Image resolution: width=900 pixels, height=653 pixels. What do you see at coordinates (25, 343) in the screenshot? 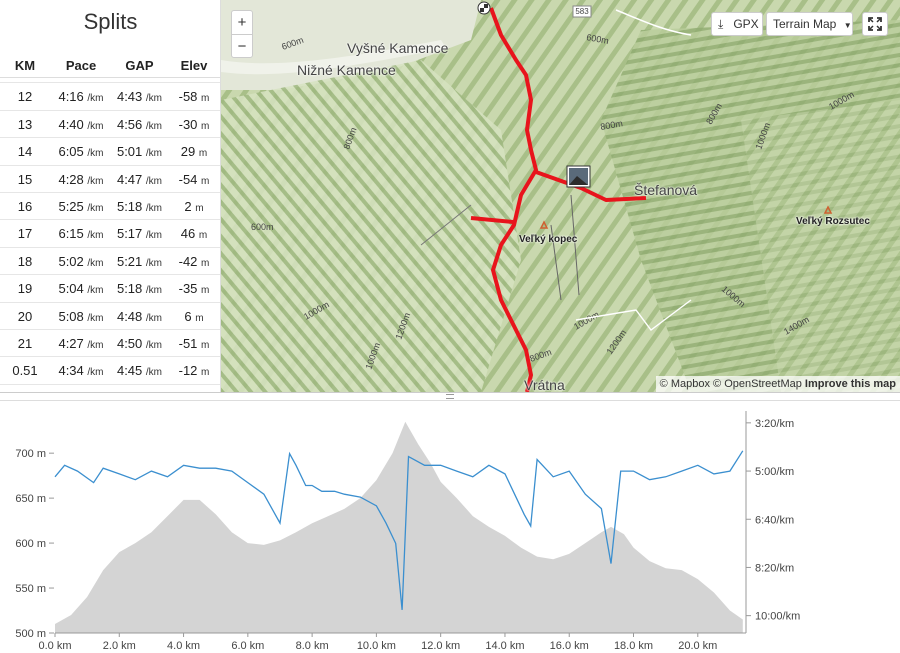
I see `split-km: 21` at bounding box center [25, 343].